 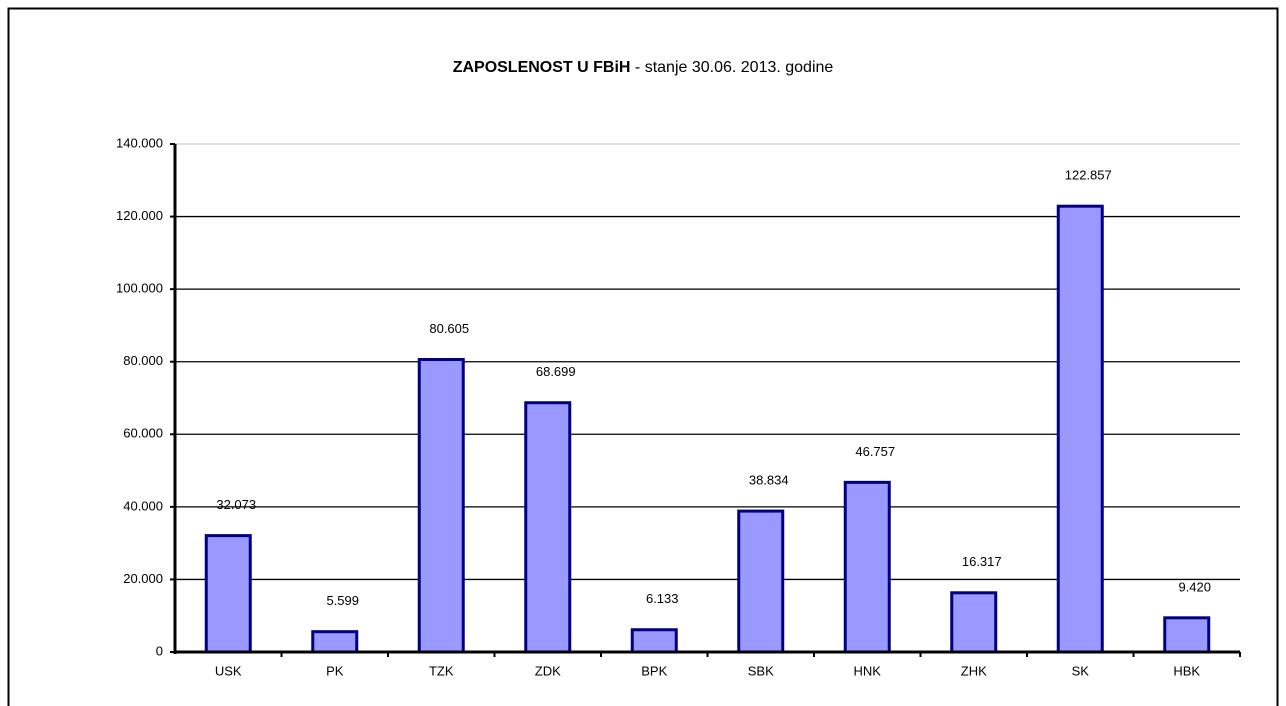 What do you see at coordinates (761, 670) in the screenshot?
I see `x-tick-label: SBK` at bounding box center [761, 670].